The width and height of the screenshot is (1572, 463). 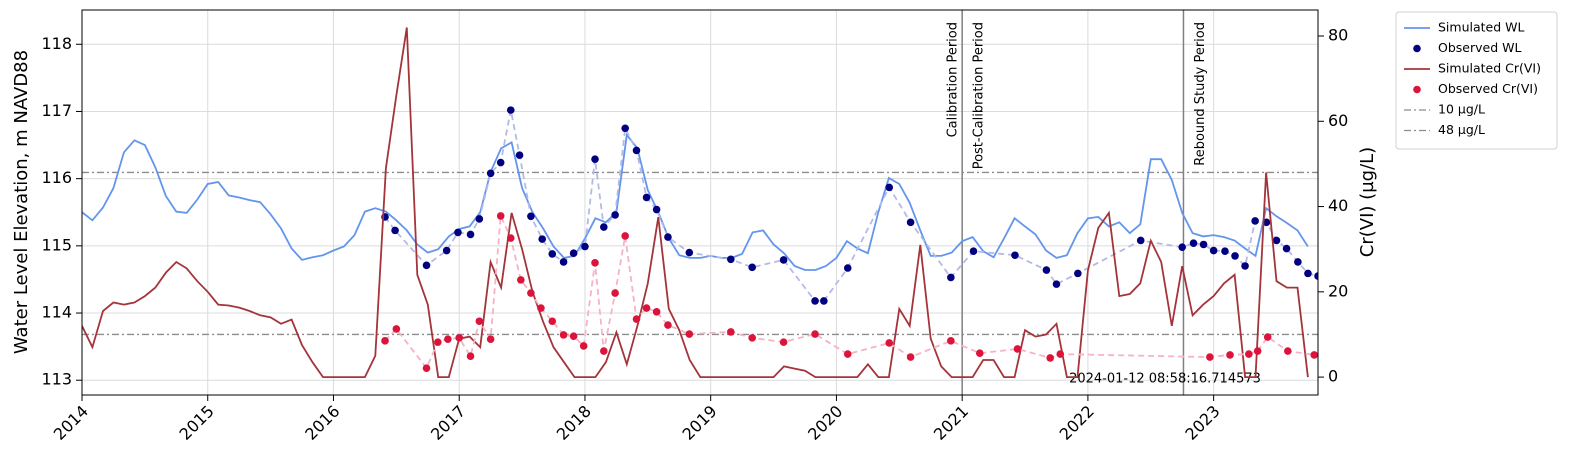 What do you see at coordinates (1338, 290) in the screenshot?
I see `y2-tick-label: 20` at bounding box center [1338, 290].